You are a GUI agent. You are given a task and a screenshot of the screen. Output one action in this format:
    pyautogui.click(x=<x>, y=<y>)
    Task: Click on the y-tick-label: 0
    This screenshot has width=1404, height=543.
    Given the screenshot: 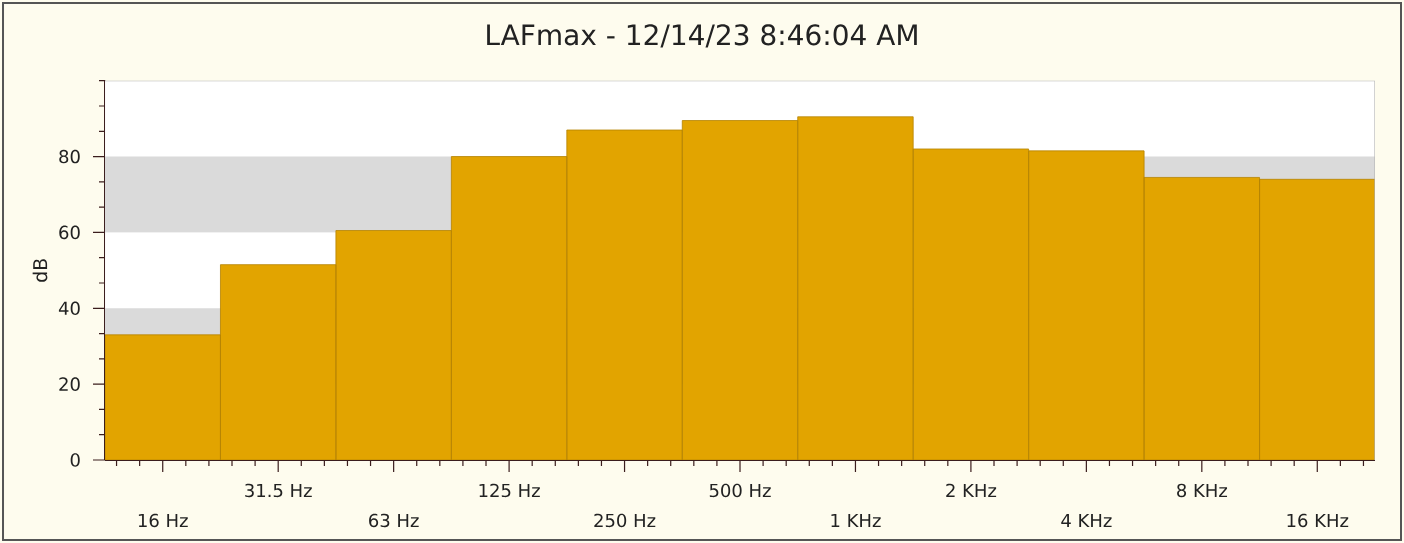 What is the action you would take?
    pyautogui.click(x=75, y=460)
    